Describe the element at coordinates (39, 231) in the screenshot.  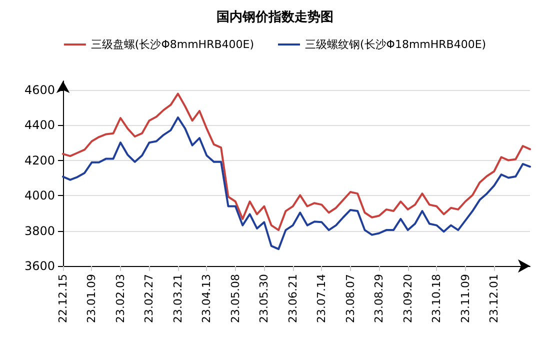
I see `y-tick-label: 3800` at that location.